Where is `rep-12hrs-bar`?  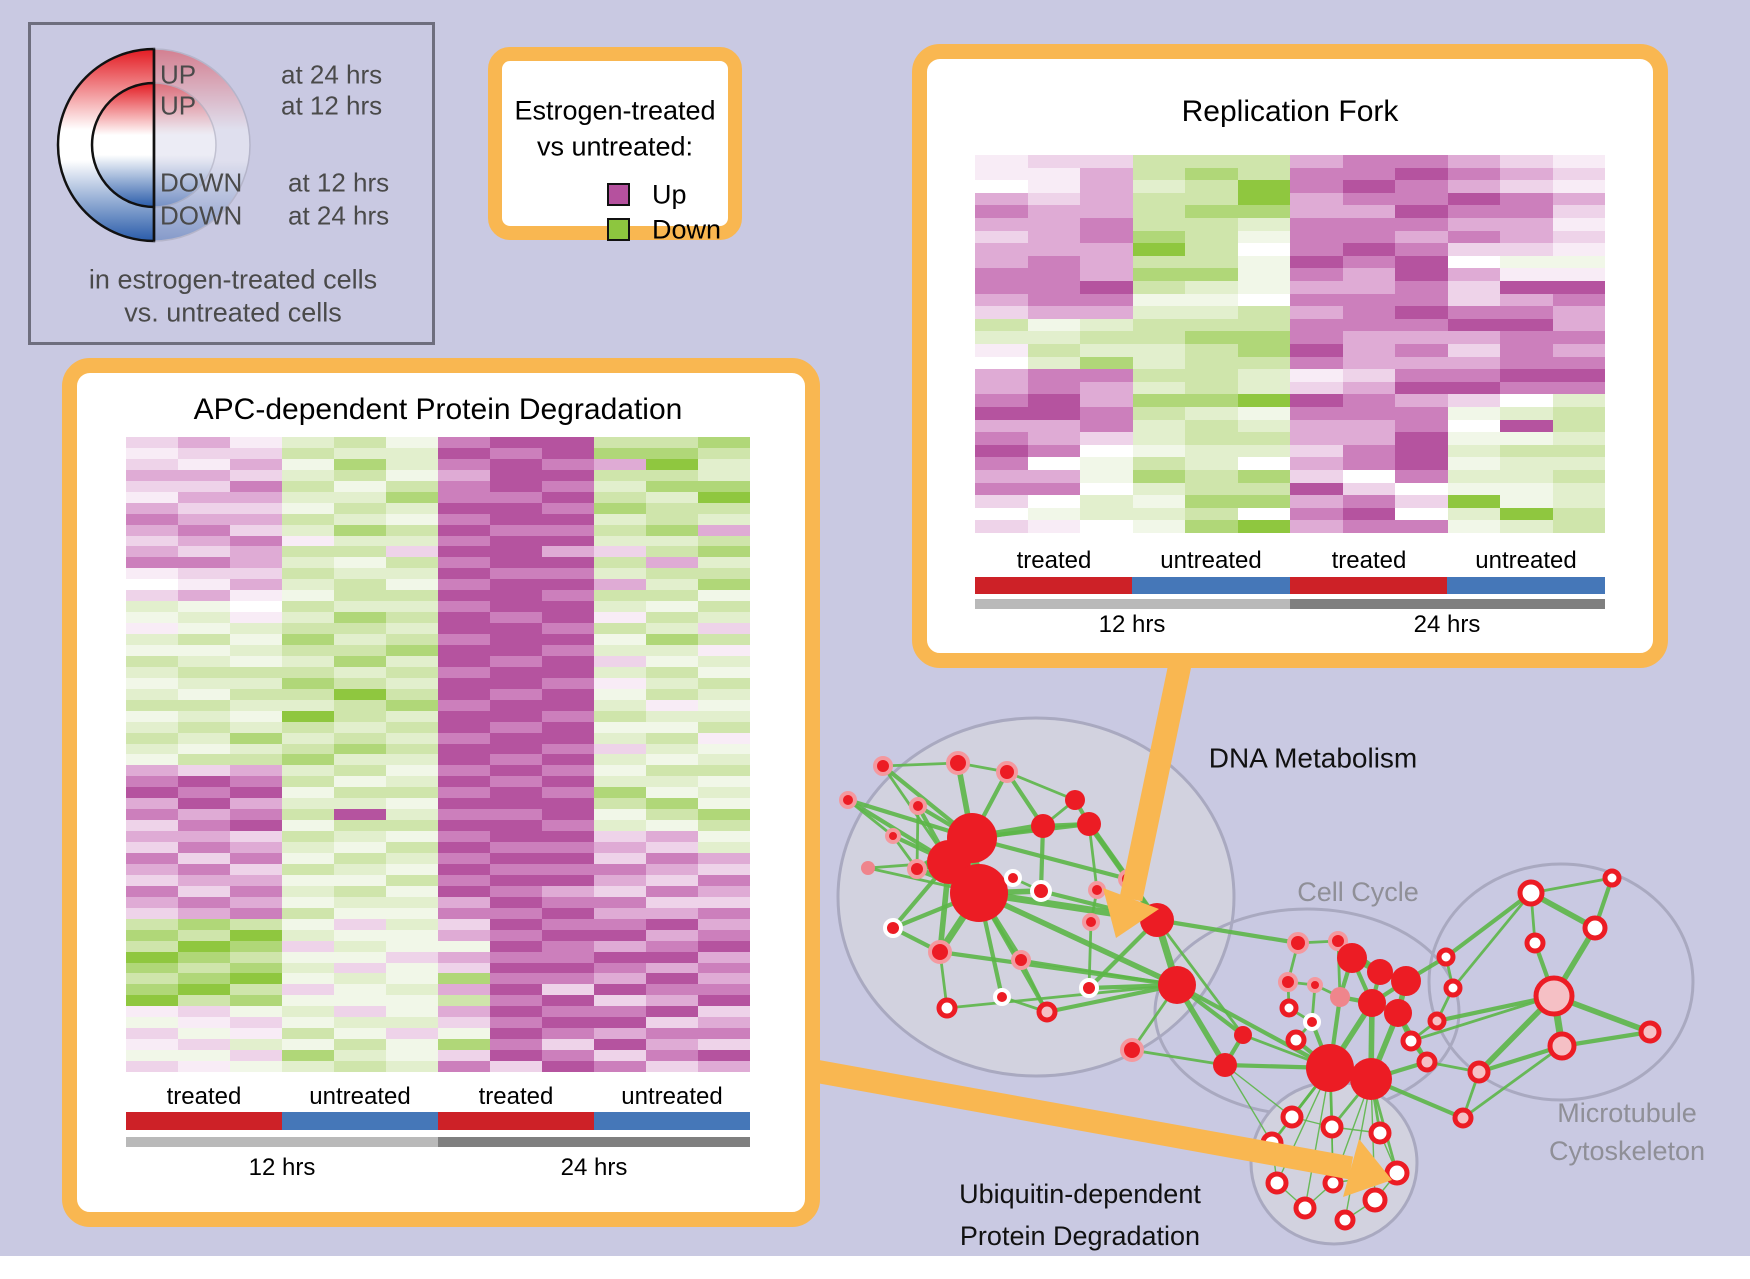 rep-12hrs-bar is located at coordinates (1132, 604).